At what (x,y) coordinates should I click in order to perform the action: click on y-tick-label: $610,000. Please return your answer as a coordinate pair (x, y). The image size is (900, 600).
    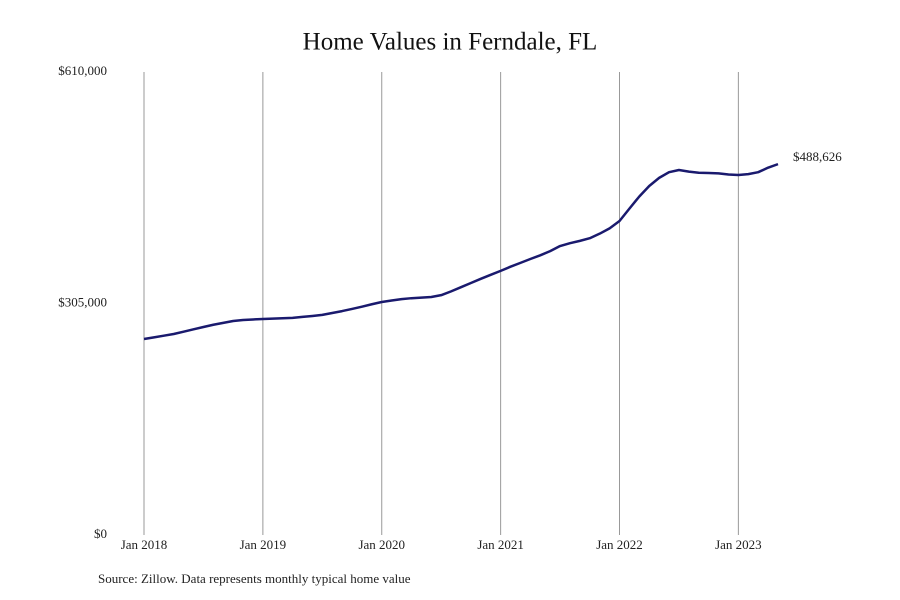
    Looking at the image, I should click on (82, 70).